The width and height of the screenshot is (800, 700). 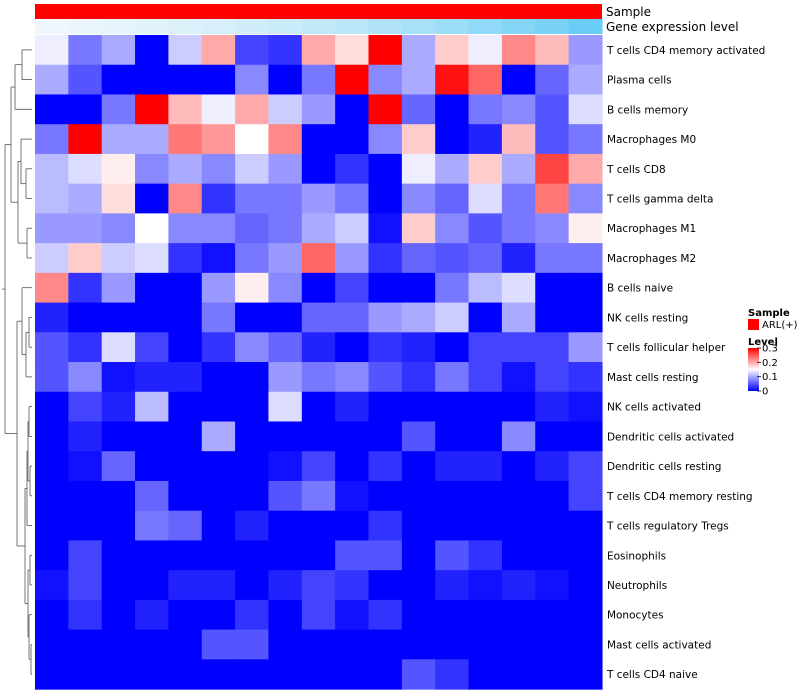 I want to click on row-dendrogram, so click(x=17, y=362).